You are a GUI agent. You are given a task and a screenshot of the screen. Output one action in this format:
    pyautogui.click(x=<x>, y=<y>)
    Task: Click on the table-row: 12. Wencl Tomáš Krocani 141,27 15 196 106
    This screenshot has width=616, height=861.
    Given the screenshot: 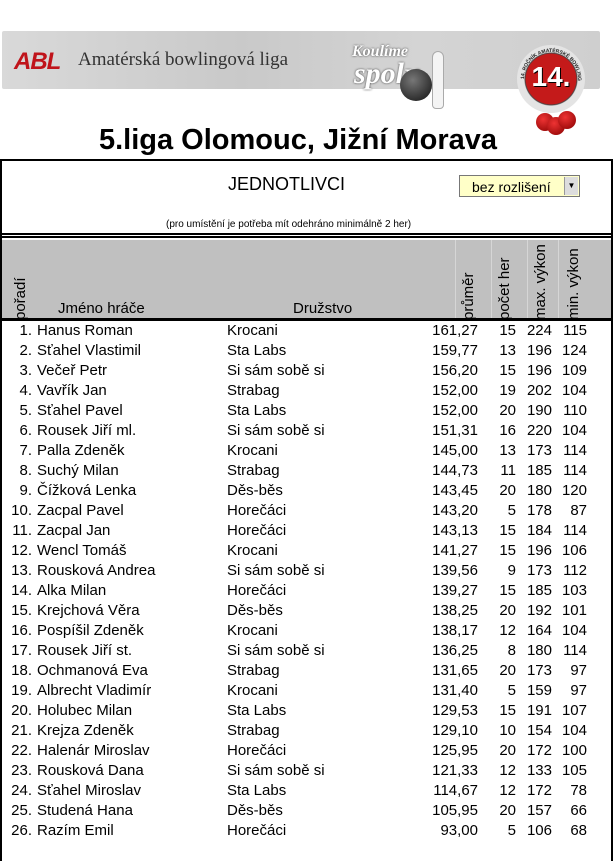 What is the action you would take?
    pyautogui.click(x=306, y=551)
    